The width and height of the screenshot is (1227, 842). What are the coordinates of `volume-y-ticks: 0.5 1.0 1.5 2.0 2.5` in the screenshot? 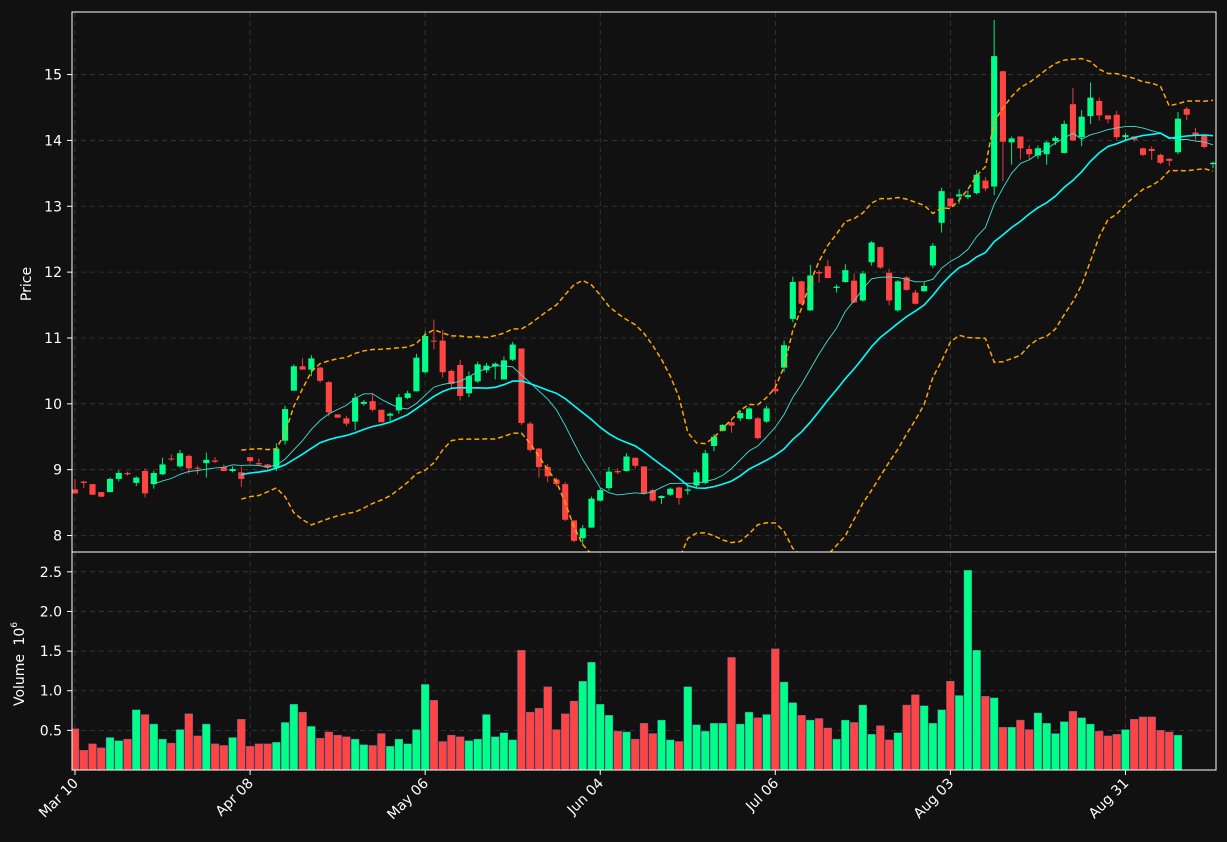 It's located at (56, 652).